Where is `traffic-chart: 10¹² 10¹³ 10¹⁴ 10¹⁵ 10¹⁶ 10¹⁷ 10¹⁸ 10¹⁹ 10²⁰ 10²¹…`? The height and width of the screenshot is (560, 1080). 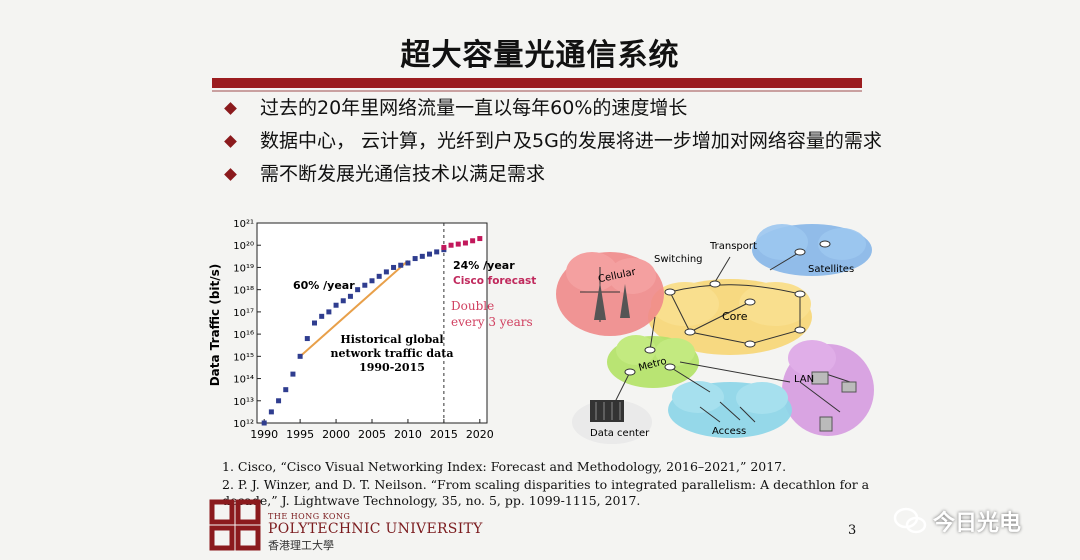 traffic-chart: 10¹² 10¹³ 10¹⁴ 10¹⁵ 10¹⁶ 10¹⁷ 10¹⁸ 10¹⁹ 10²⁰ 10²¹… is located at coordinates (375, 330).